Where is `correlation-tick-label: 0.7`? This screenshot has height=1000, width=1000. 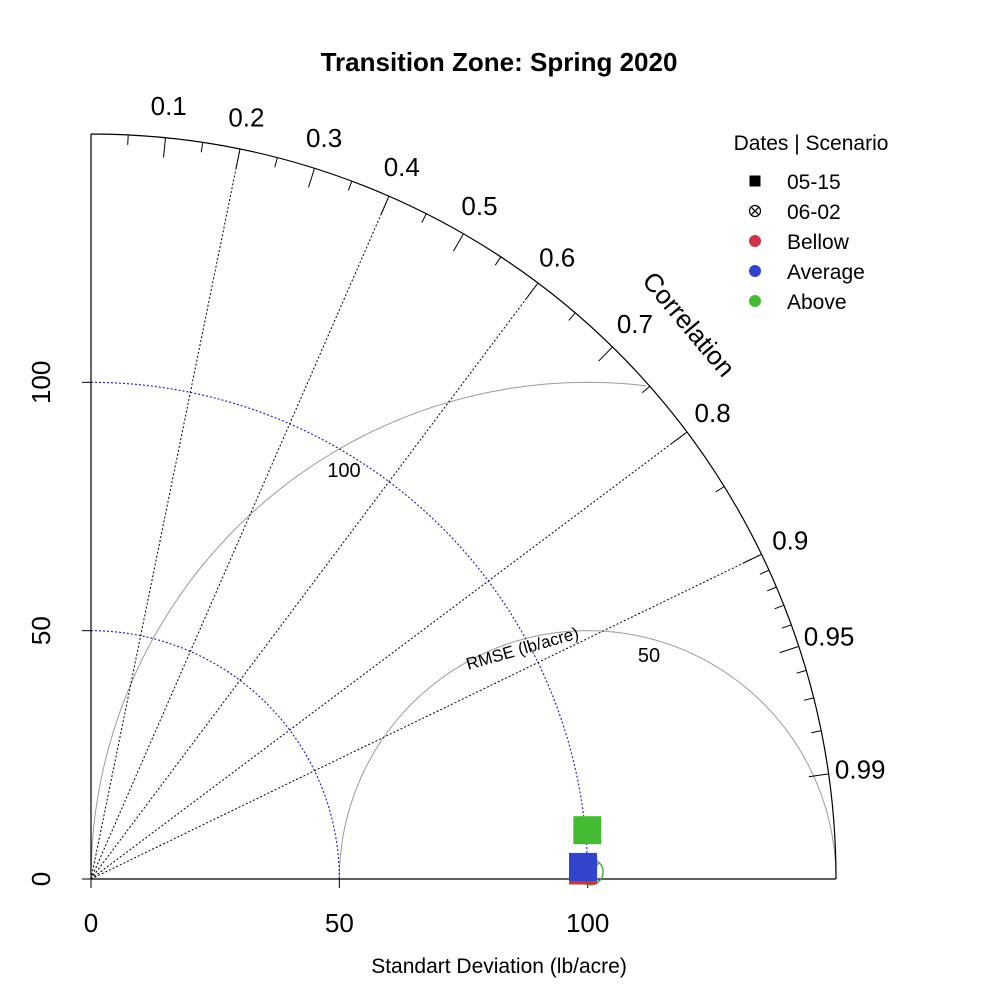 correlation-tick-label: 0.7 is located at coordinates (635, 324).